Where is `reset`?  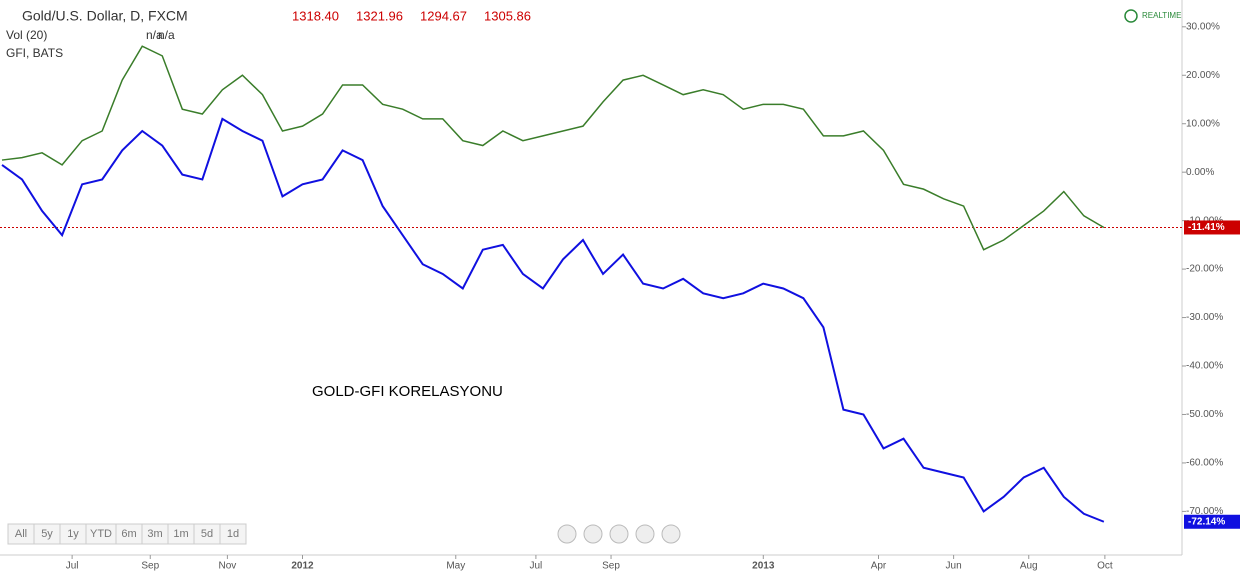 reset is located at coordinates (619, 534).